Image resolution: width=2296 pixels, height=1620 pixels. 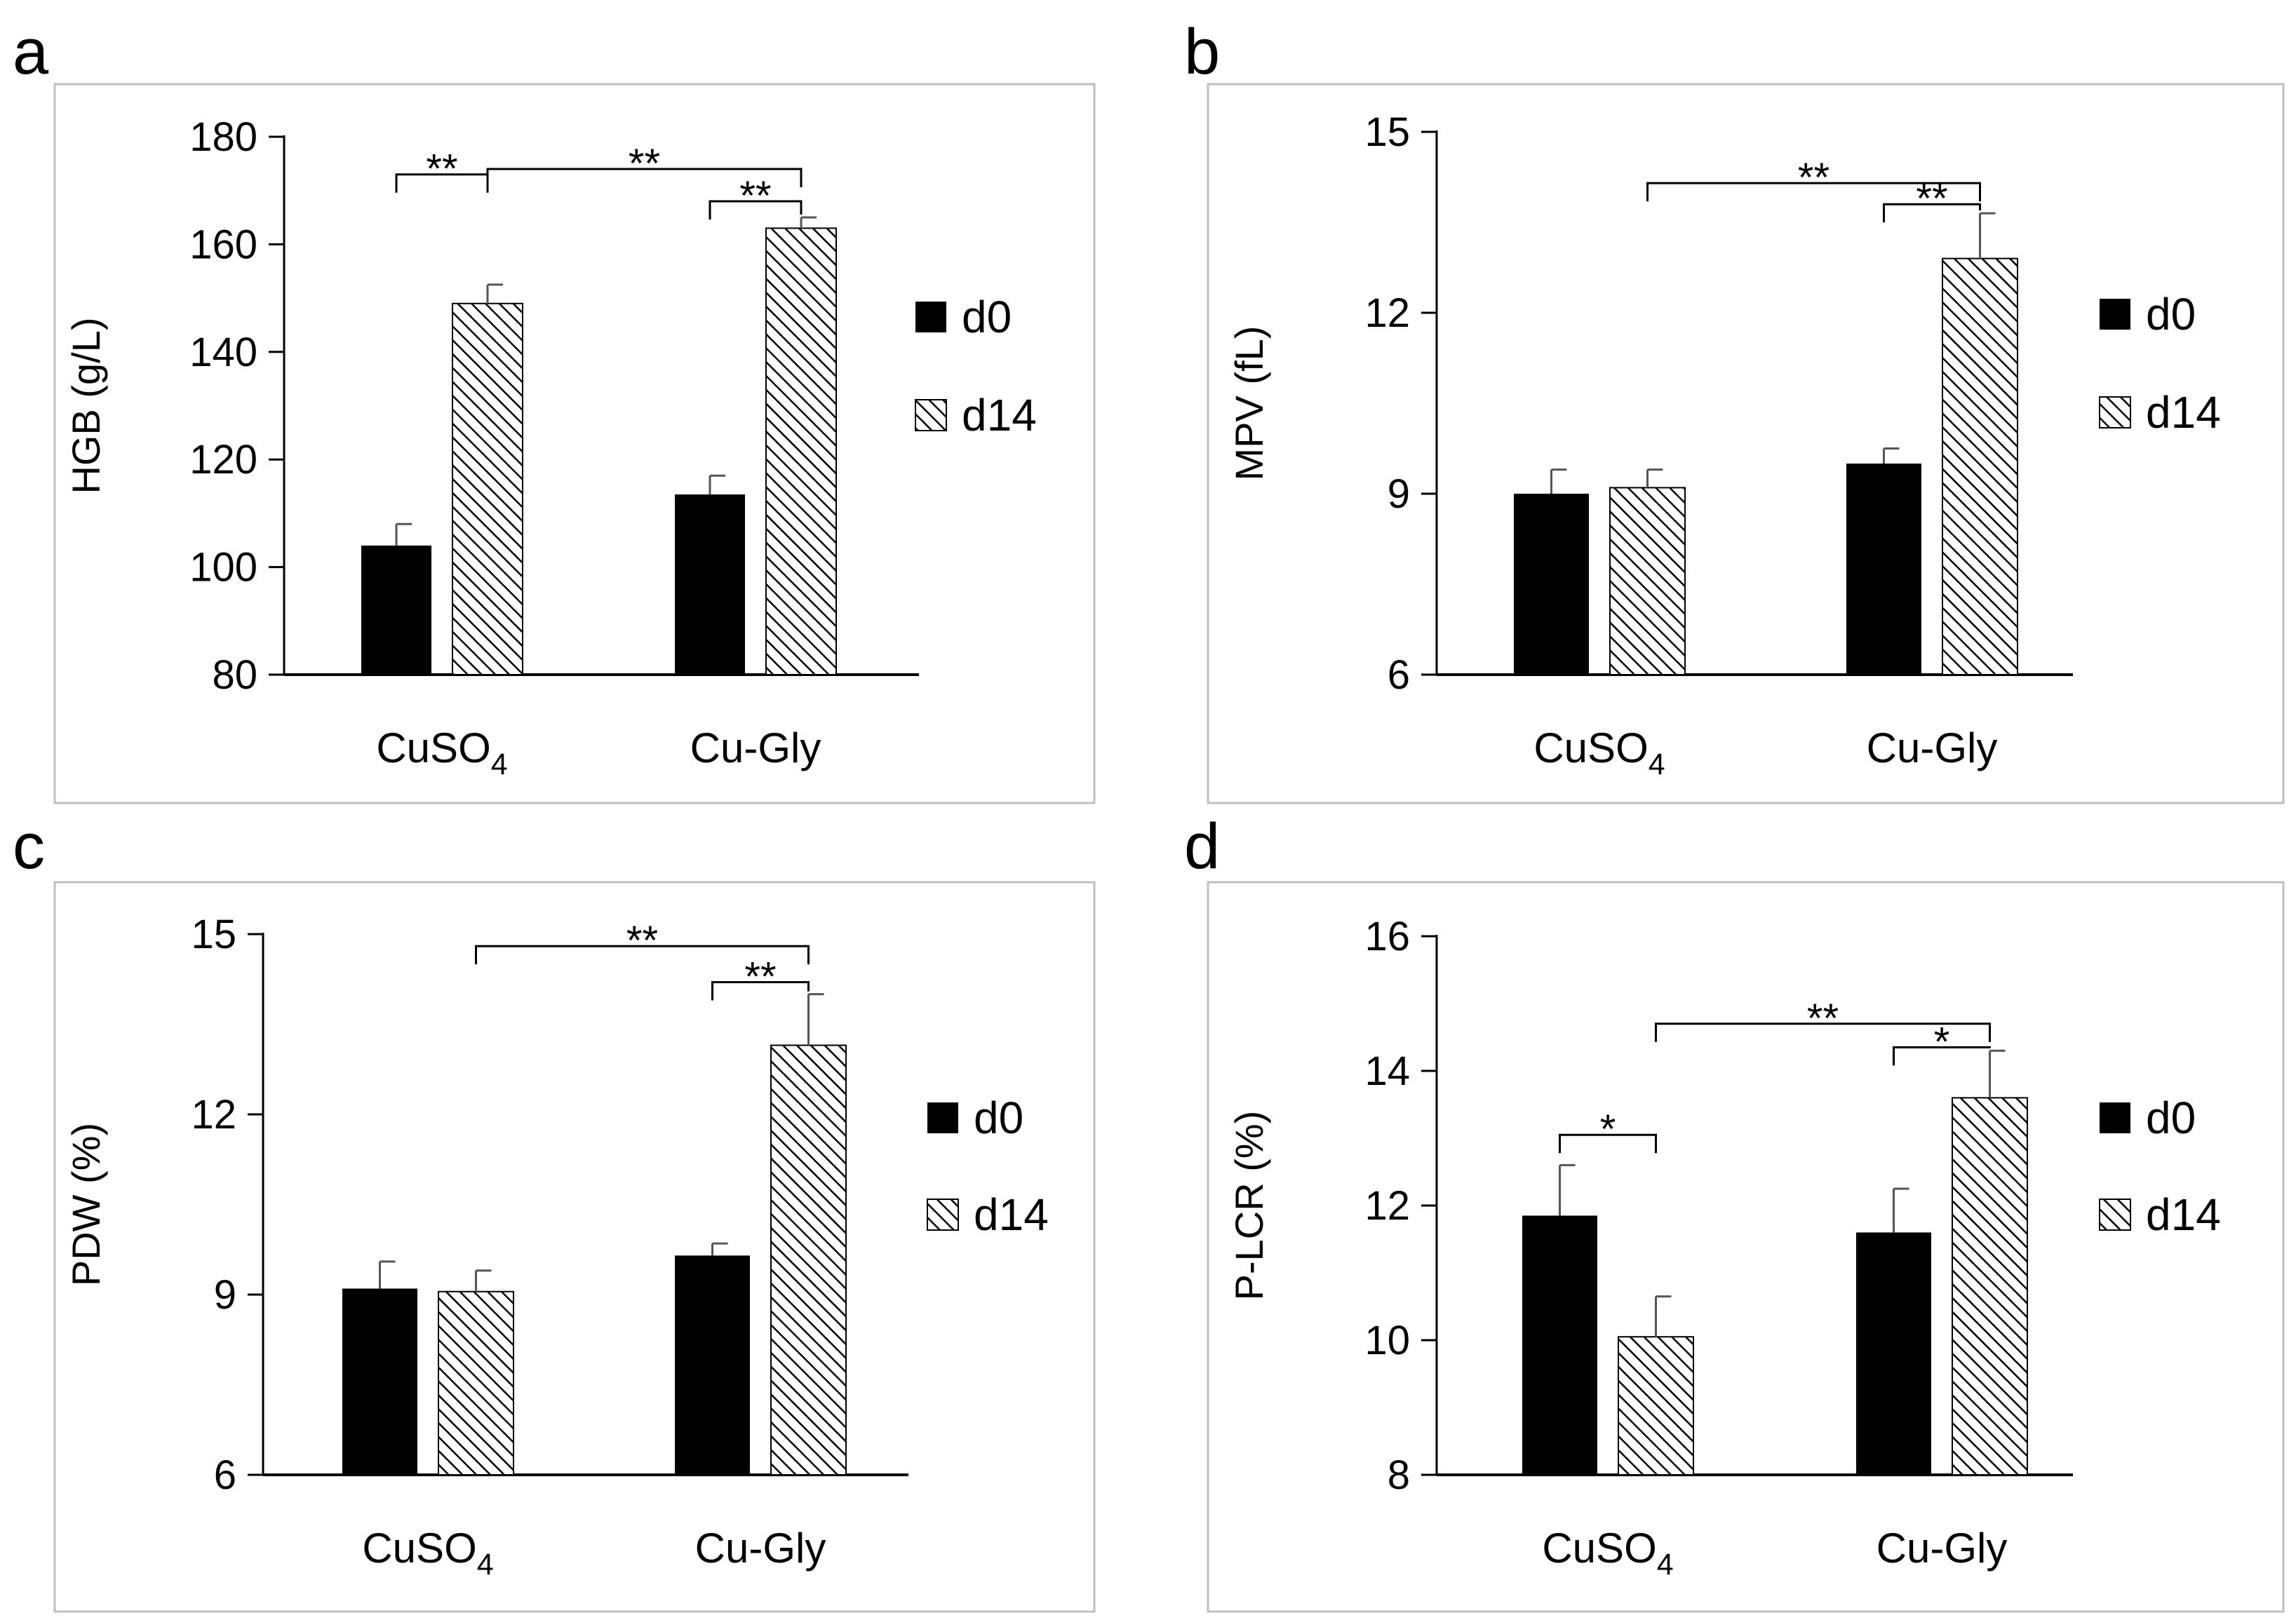 What do you see at coordinates (1387, 1071) in the screenshot?
I see `y-tick-label: 14` at bounding box center [1387, 1071].